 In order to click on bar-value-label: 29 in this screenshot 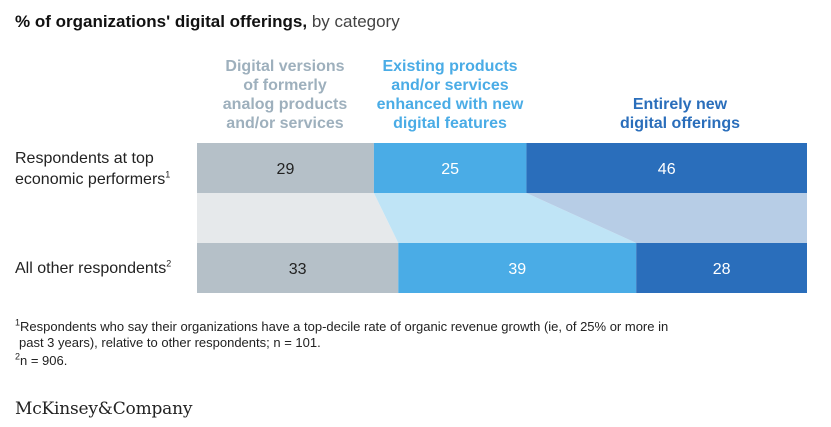, I will do `click(286, 169)`.